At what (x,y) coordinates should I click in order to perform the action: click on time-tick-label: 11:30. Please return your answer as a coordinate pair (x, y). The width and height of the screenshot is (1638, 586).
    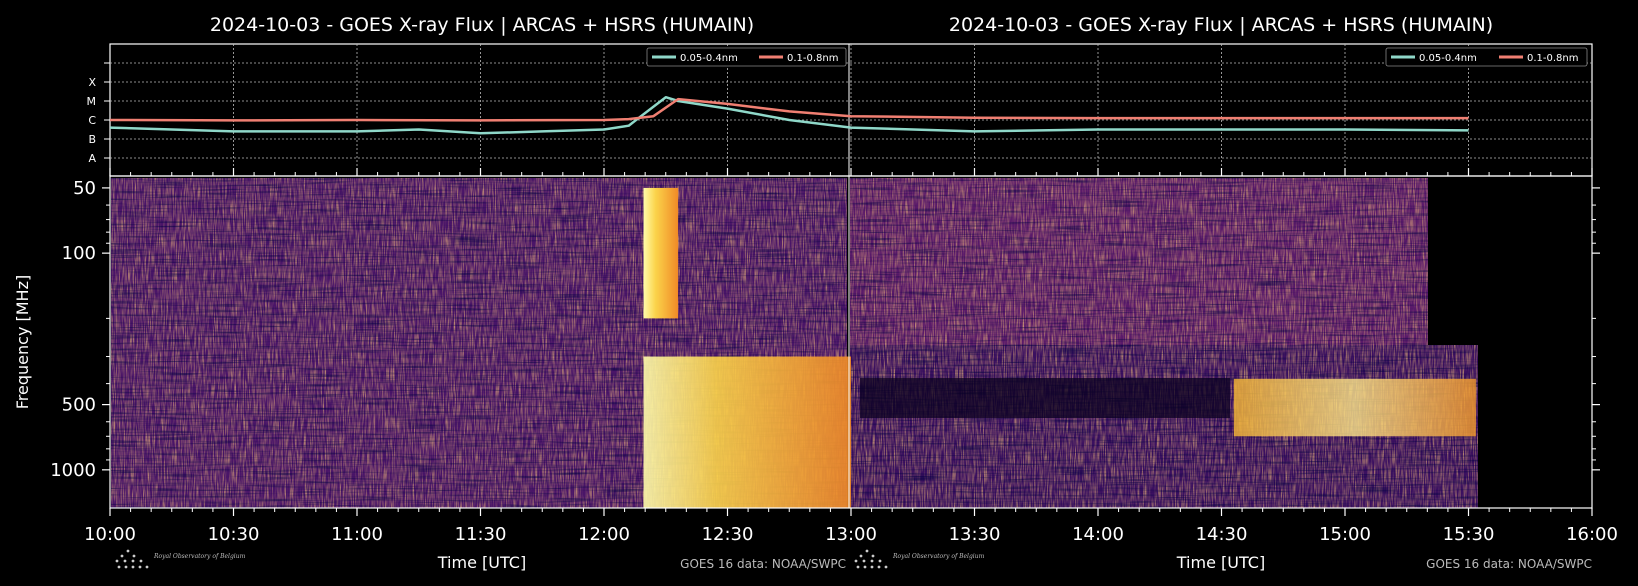
    Looking at the image, I should click on (481, 534).